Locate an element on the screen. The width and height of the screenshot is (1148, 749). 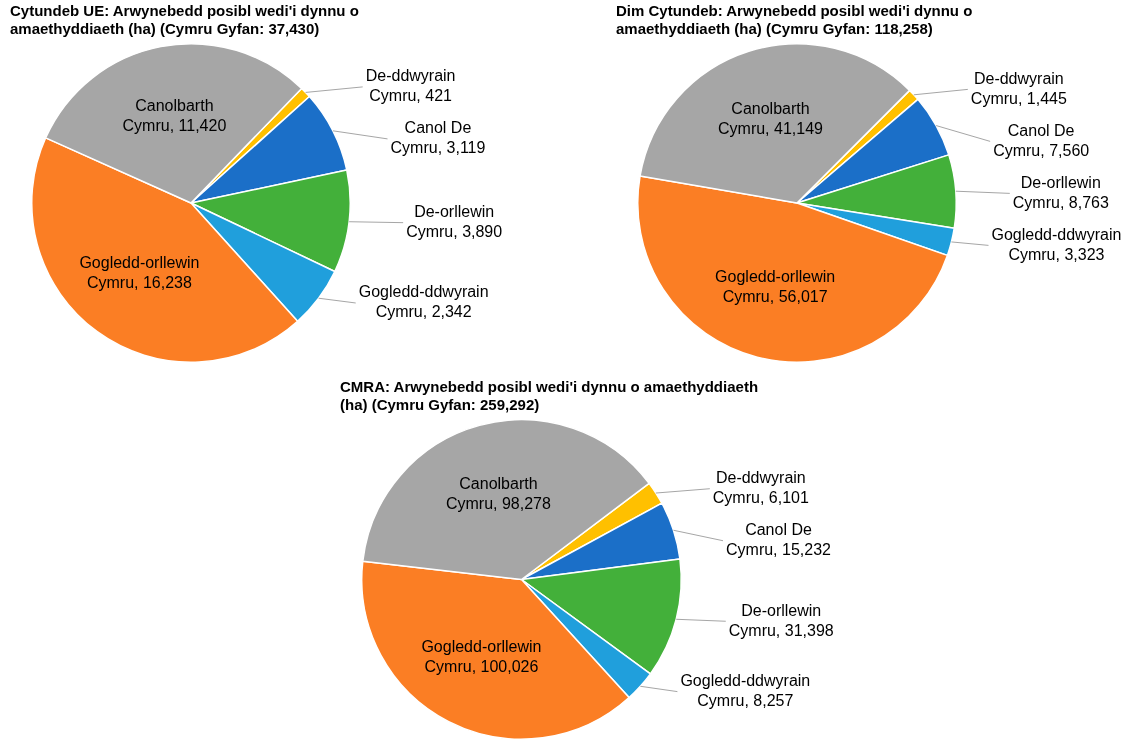
slice-label: De-ddwyrain Cymru, 421 is located at coordinates (410, 86).